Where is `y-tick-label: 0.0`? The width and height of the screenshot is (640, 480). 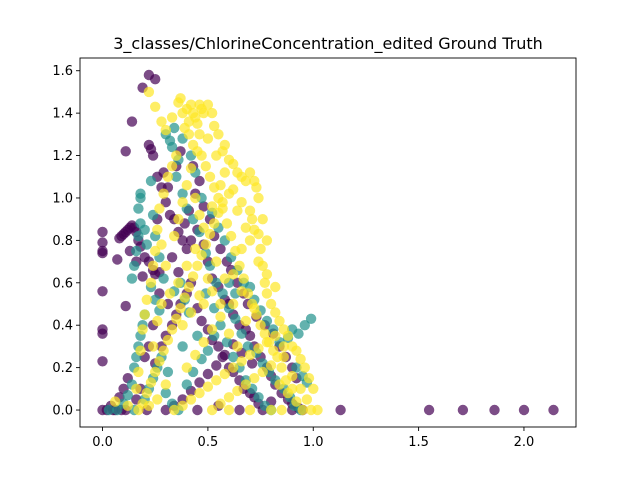
y-tick-label: 0.0 is located at coordinates (62, 411).